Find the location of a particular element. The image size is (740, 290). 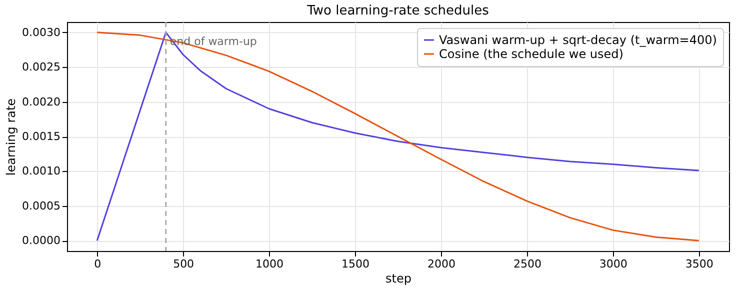

x-tick-label: 1500 is located at coordinates (356, 264).